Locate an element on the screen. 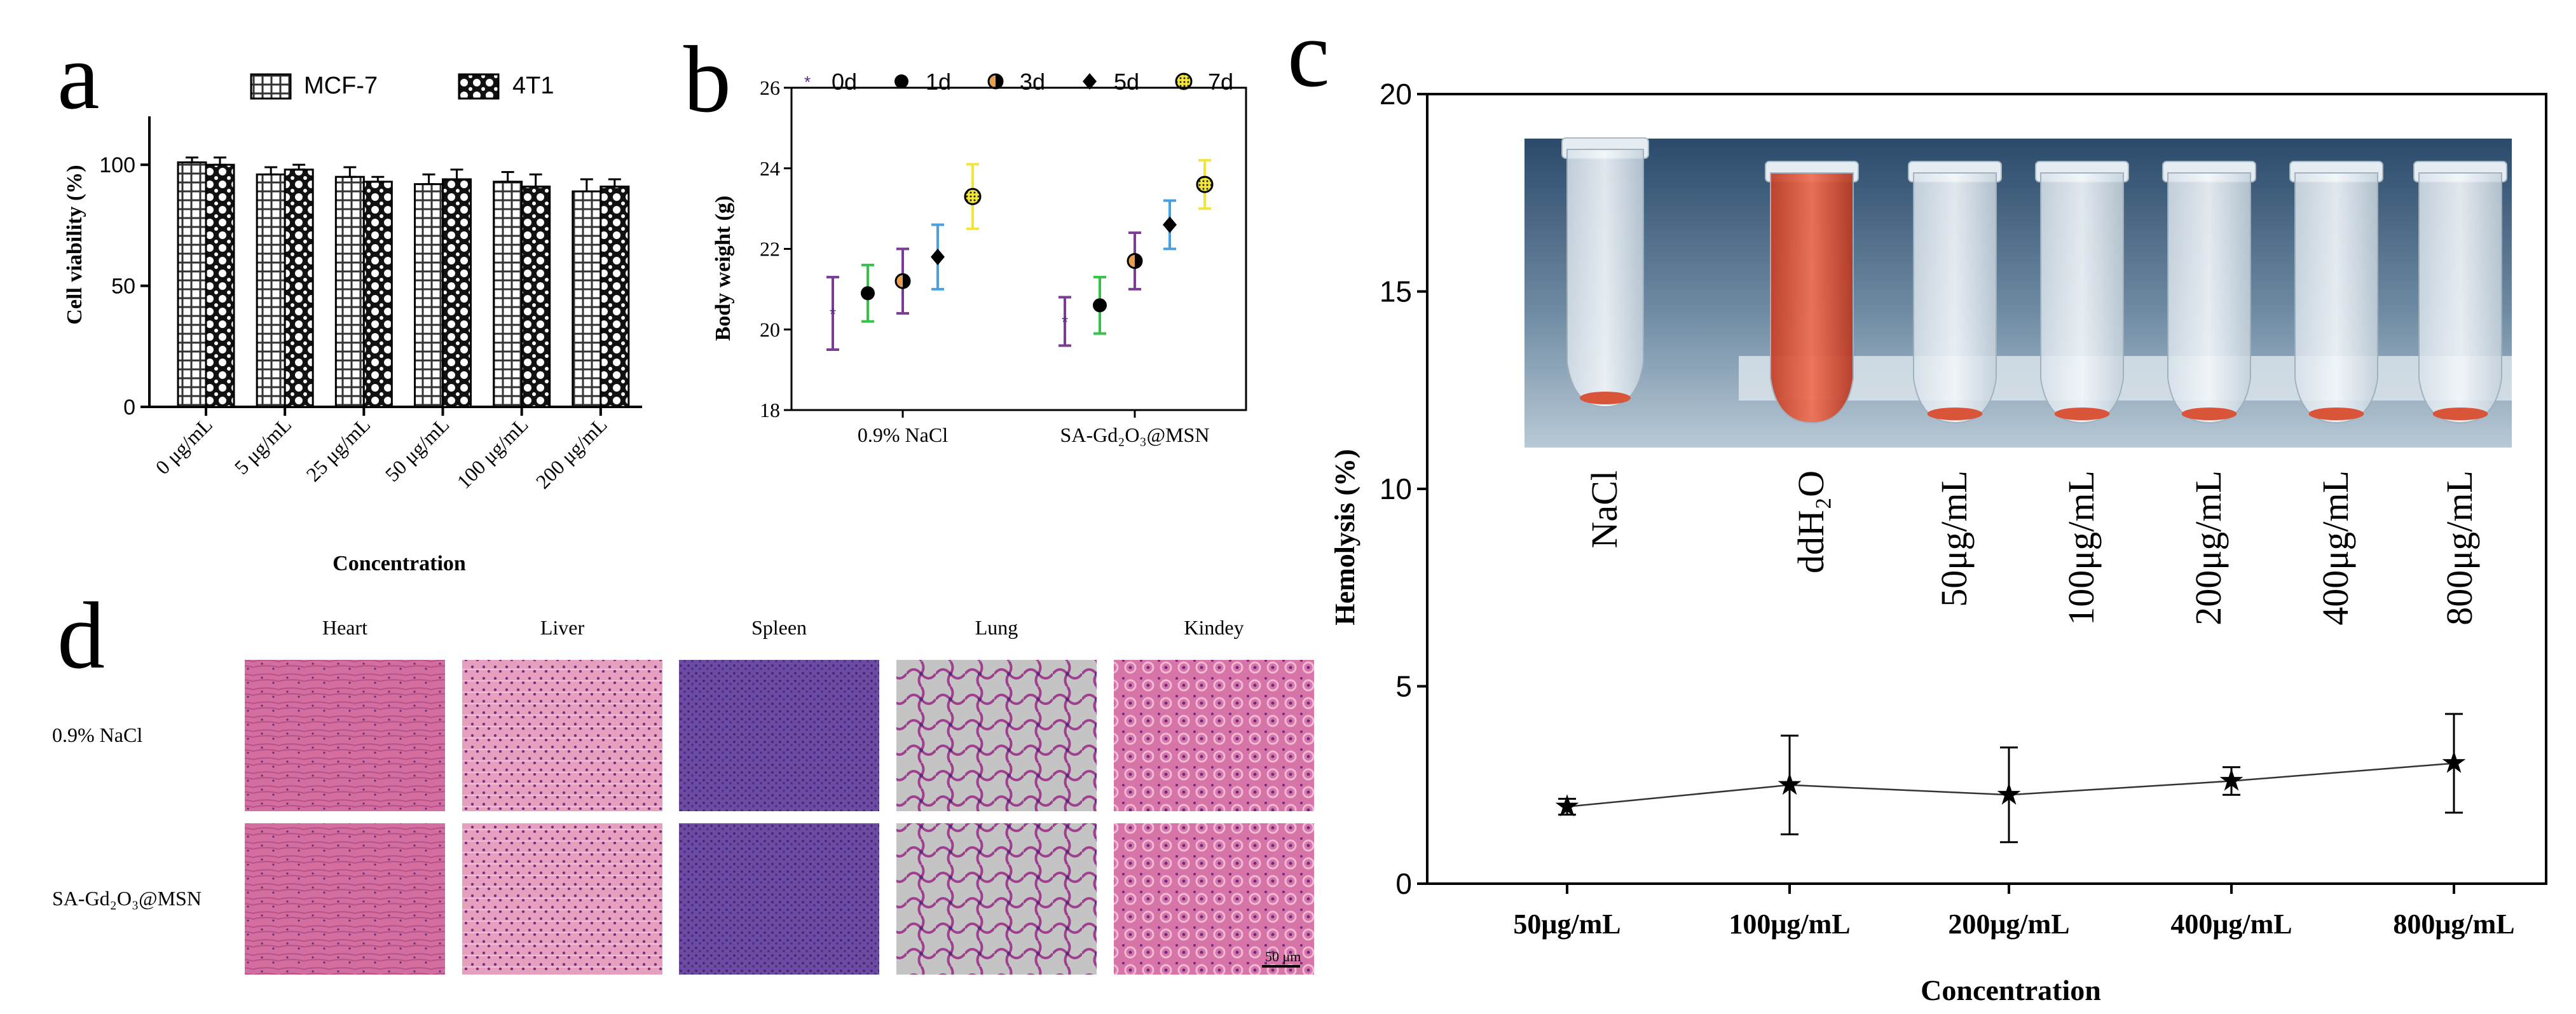  legend-label-7d: 7d is located at coordinates (1220, 82).